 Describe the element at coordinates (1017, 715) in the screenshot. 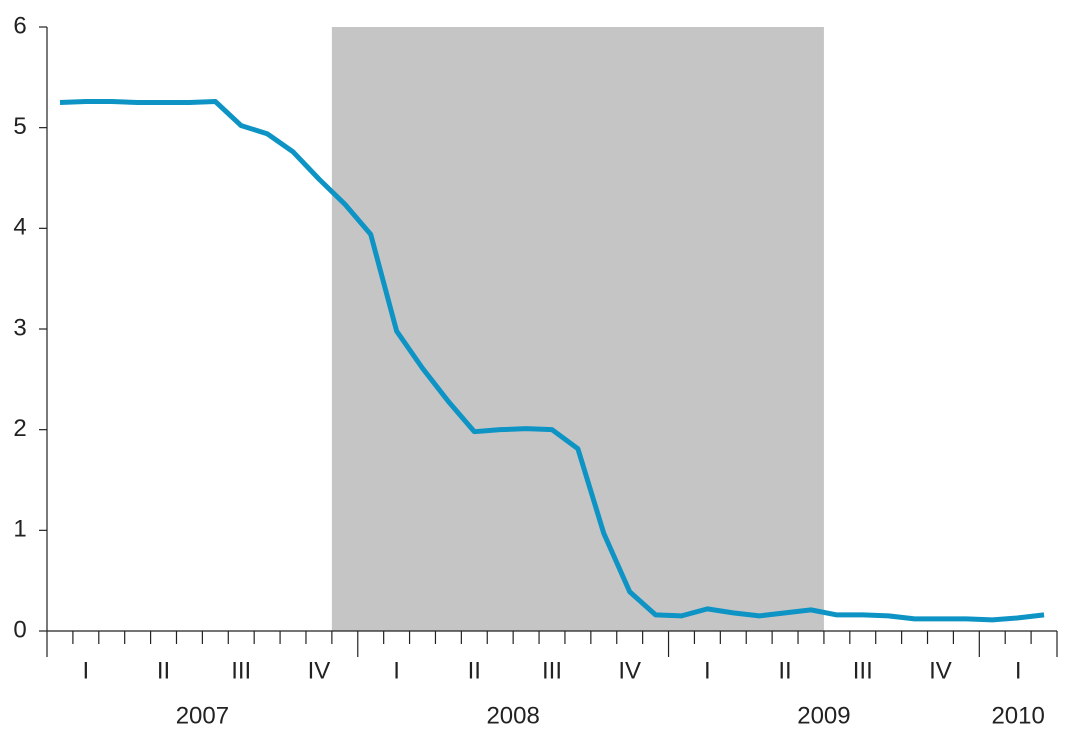

I see `year-label: 2010` at that location.